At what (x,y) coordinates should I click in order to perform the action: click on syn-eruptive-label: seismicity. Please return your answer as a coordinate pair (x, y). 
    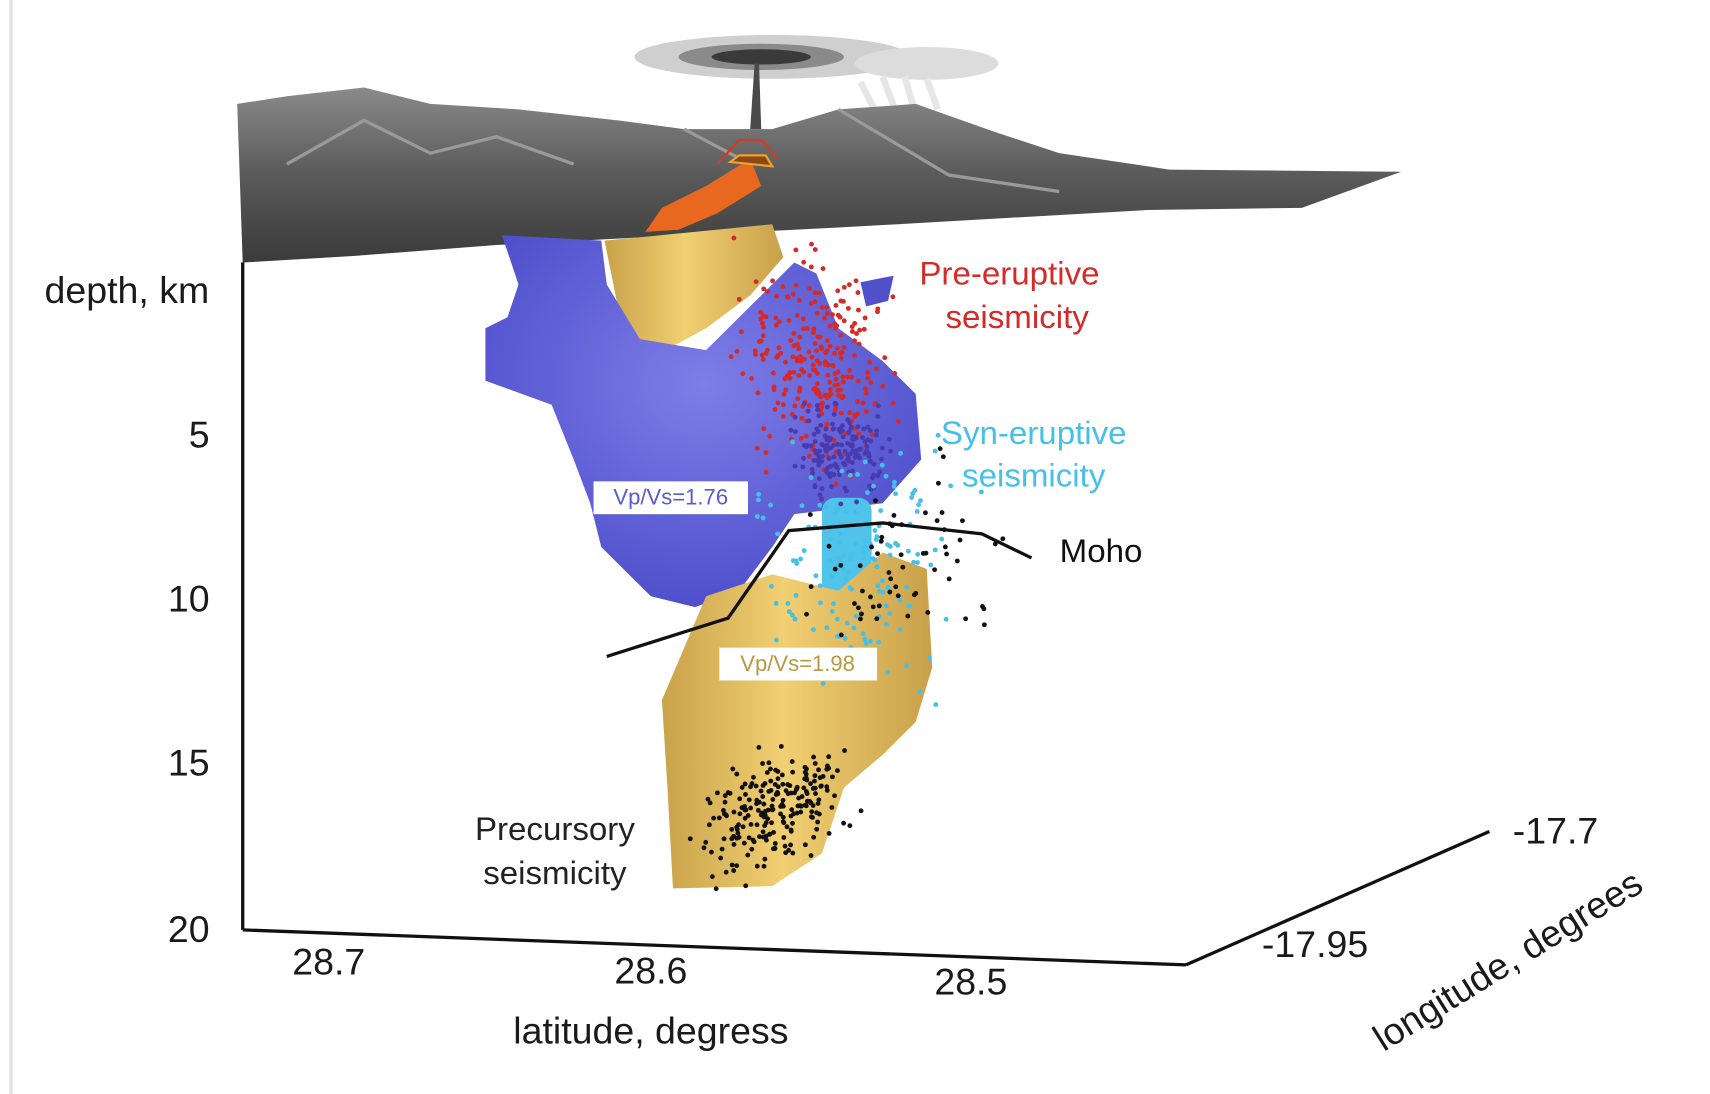
    Looking at the image, I should click on (1034, 475).